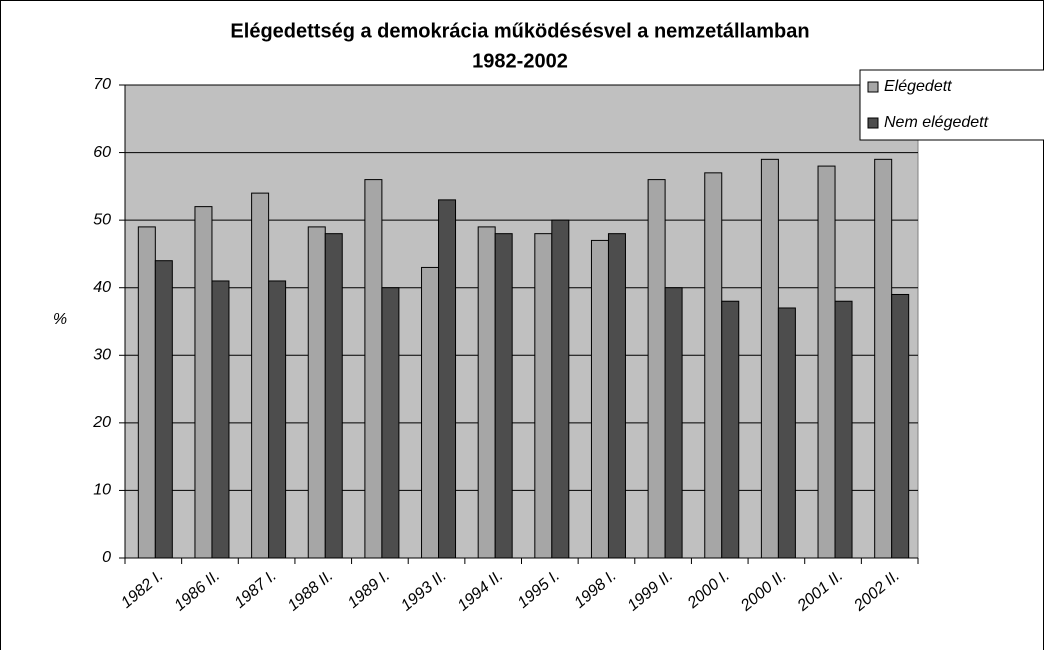 This screenshot has height=650, width=1044. What do you see at coordinates (951, 105) in the screenshot?
I see `legend` at bounding box center [951, 105].